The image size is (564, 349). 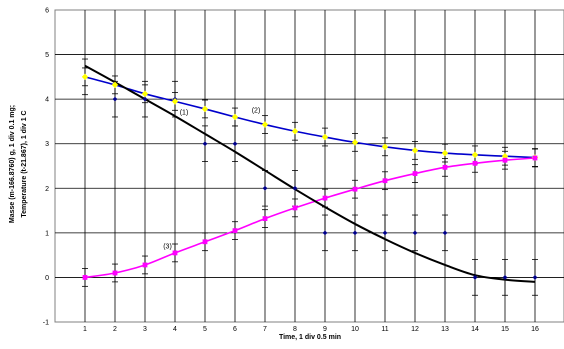 What do you see at coordinates (265, 329) in the screenshot?
I see `x-tick-label: 7` at bounding box center [265, 329].